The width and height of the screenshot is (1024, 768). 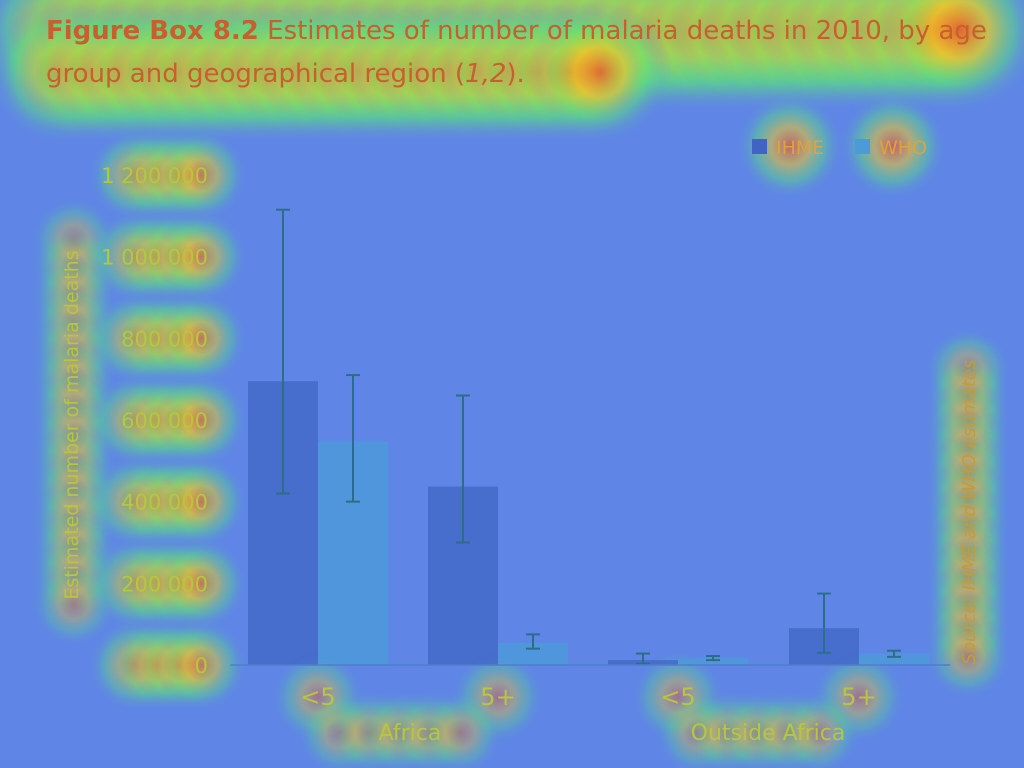 I want to click on y-tick-label: 200 000, so click(x=164, y=584).